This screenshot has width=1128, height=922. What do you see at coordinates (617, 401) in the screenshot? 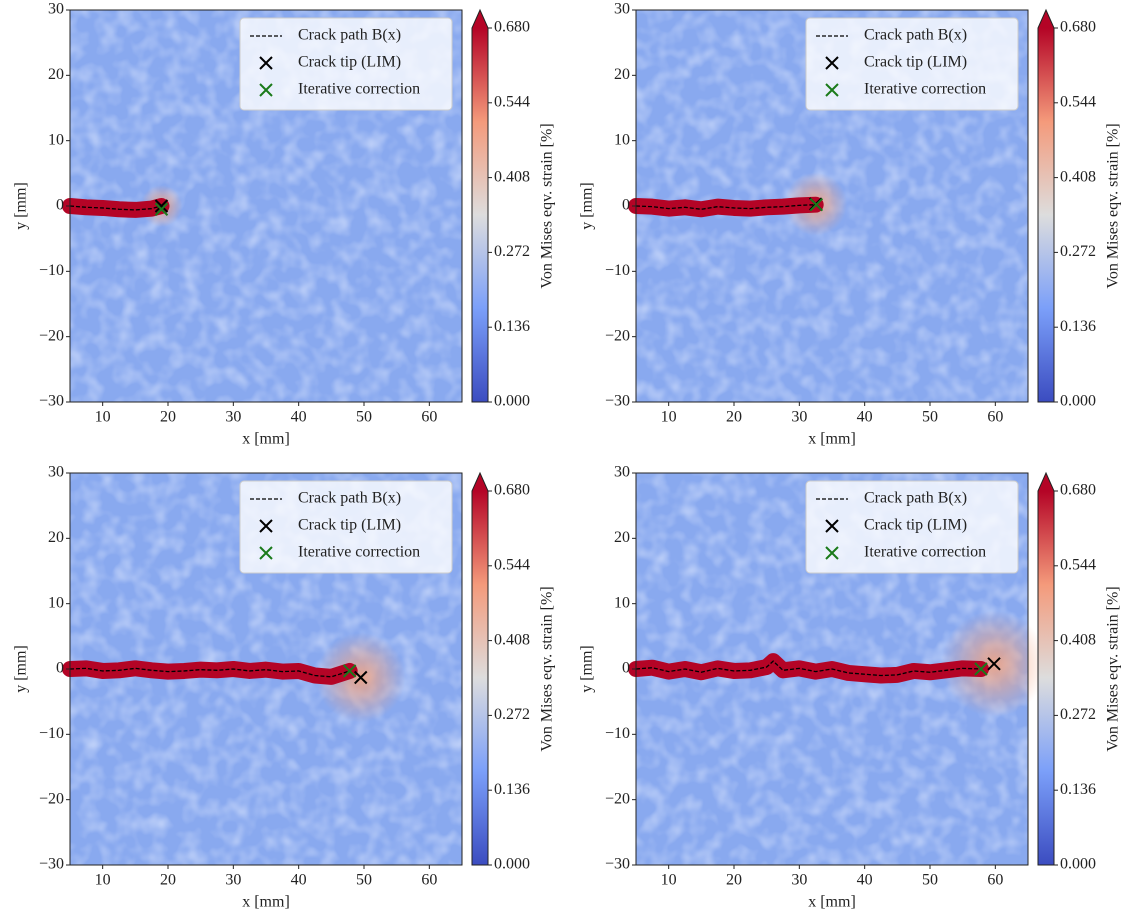
I see `y-tick-label: −30` at bounding box center [617, 401].